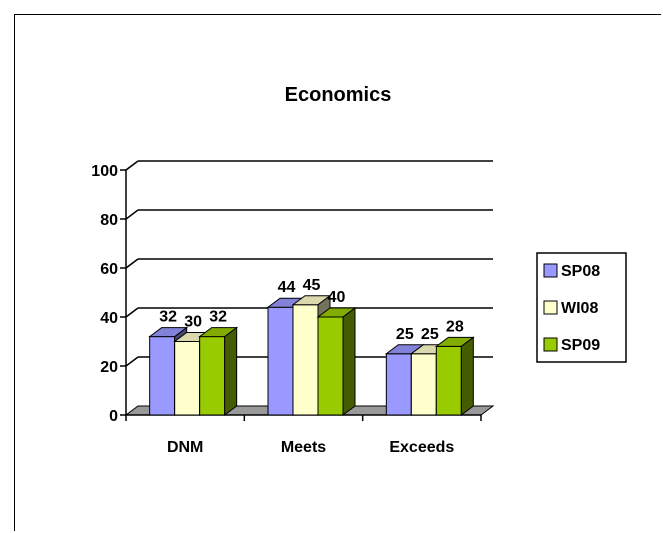  Describe the element at coordinates (580, 271) in the screenshot. I see `legend-label-SP08: SP08` at that location.